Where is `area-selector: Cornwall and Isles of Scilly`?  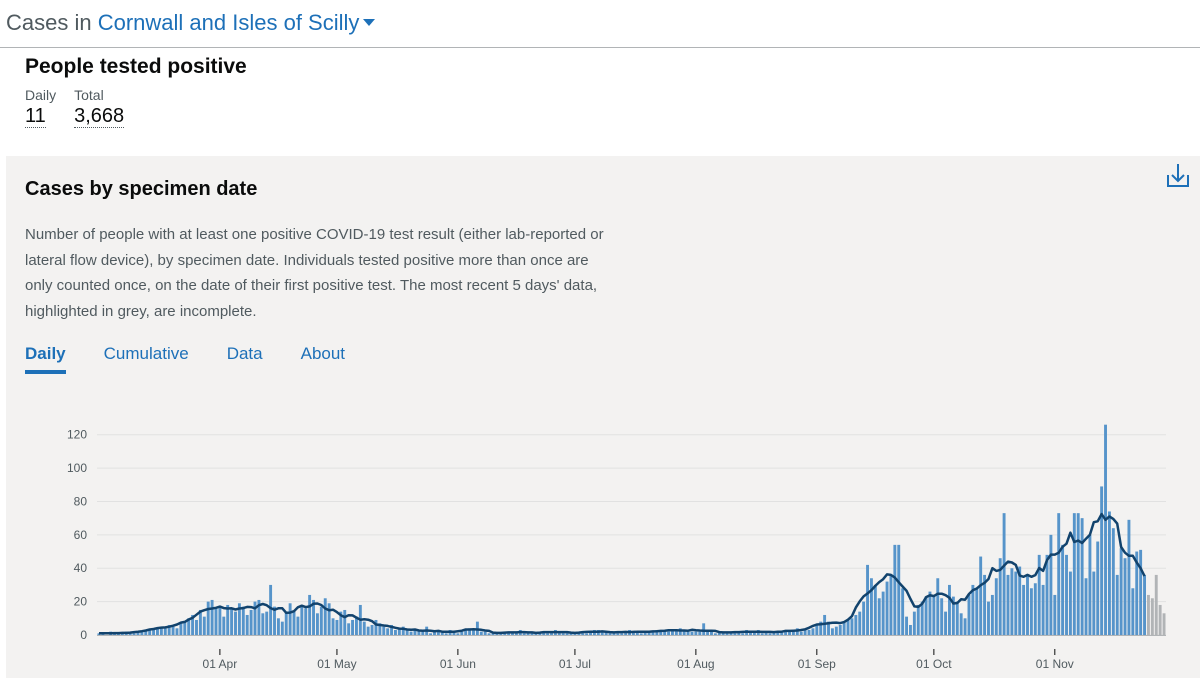 area-selector: Cornwall and Isles of Scilly is located at coordinates (237, 22).